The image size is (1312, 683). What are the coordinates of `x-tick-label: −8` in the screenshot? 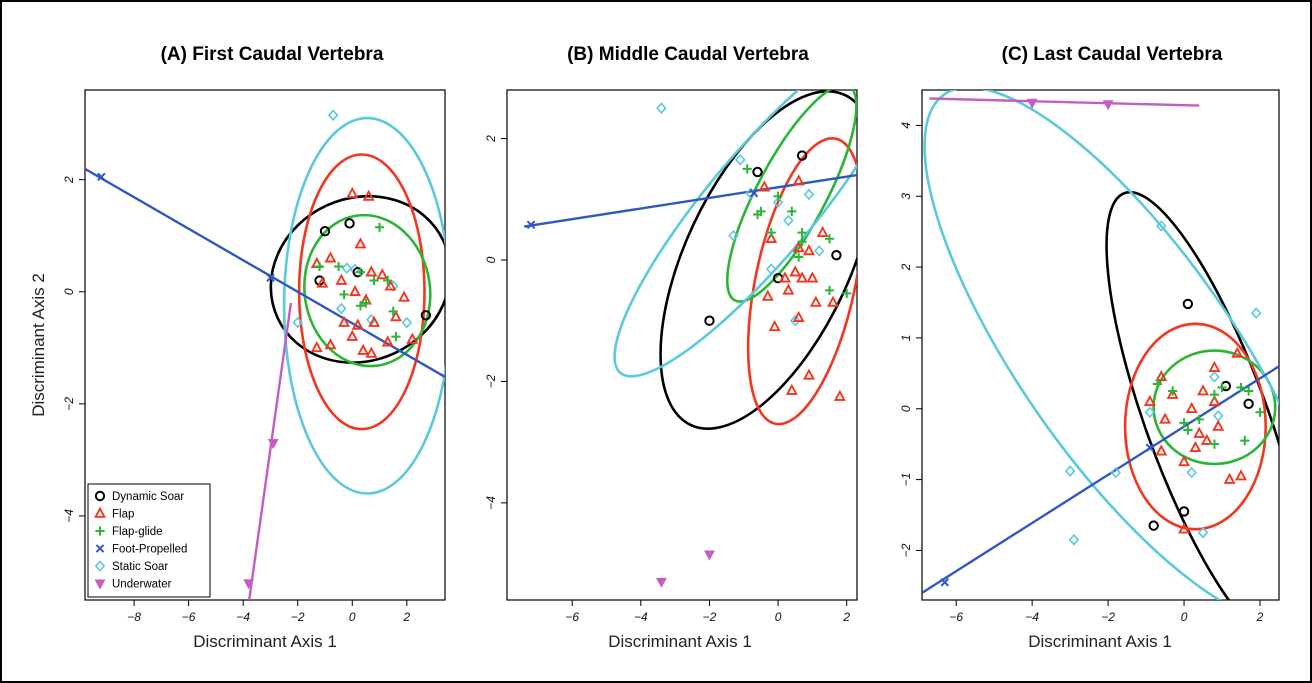 It's located at (134, 617).